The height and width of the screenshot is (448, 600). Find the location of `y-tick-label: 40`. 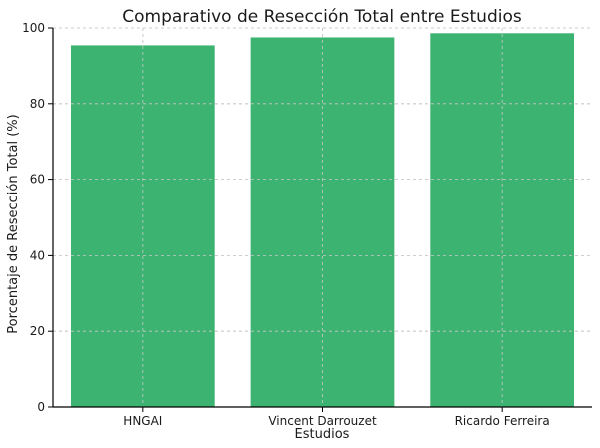

y-tick-label: 40 is located at coordinates (37, 255).